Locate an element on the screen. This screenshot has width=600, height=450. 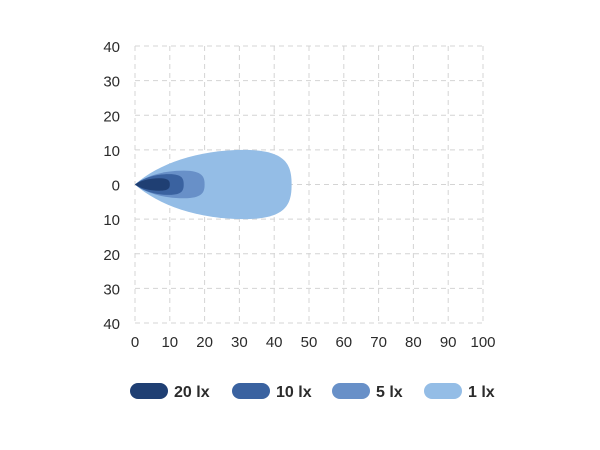
legend-label: 10 lx is located at coordinates (294, 392).